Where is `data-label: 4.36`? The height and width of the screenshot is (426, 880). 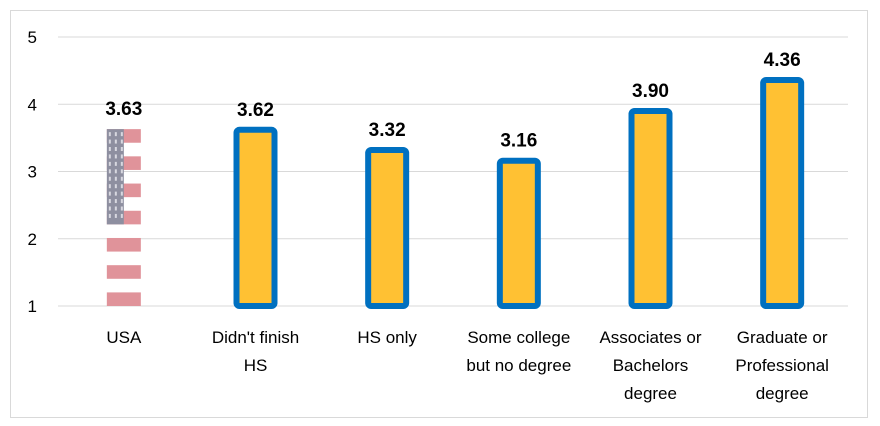
data-label: 4.36 is located at coordinates (782, 60).